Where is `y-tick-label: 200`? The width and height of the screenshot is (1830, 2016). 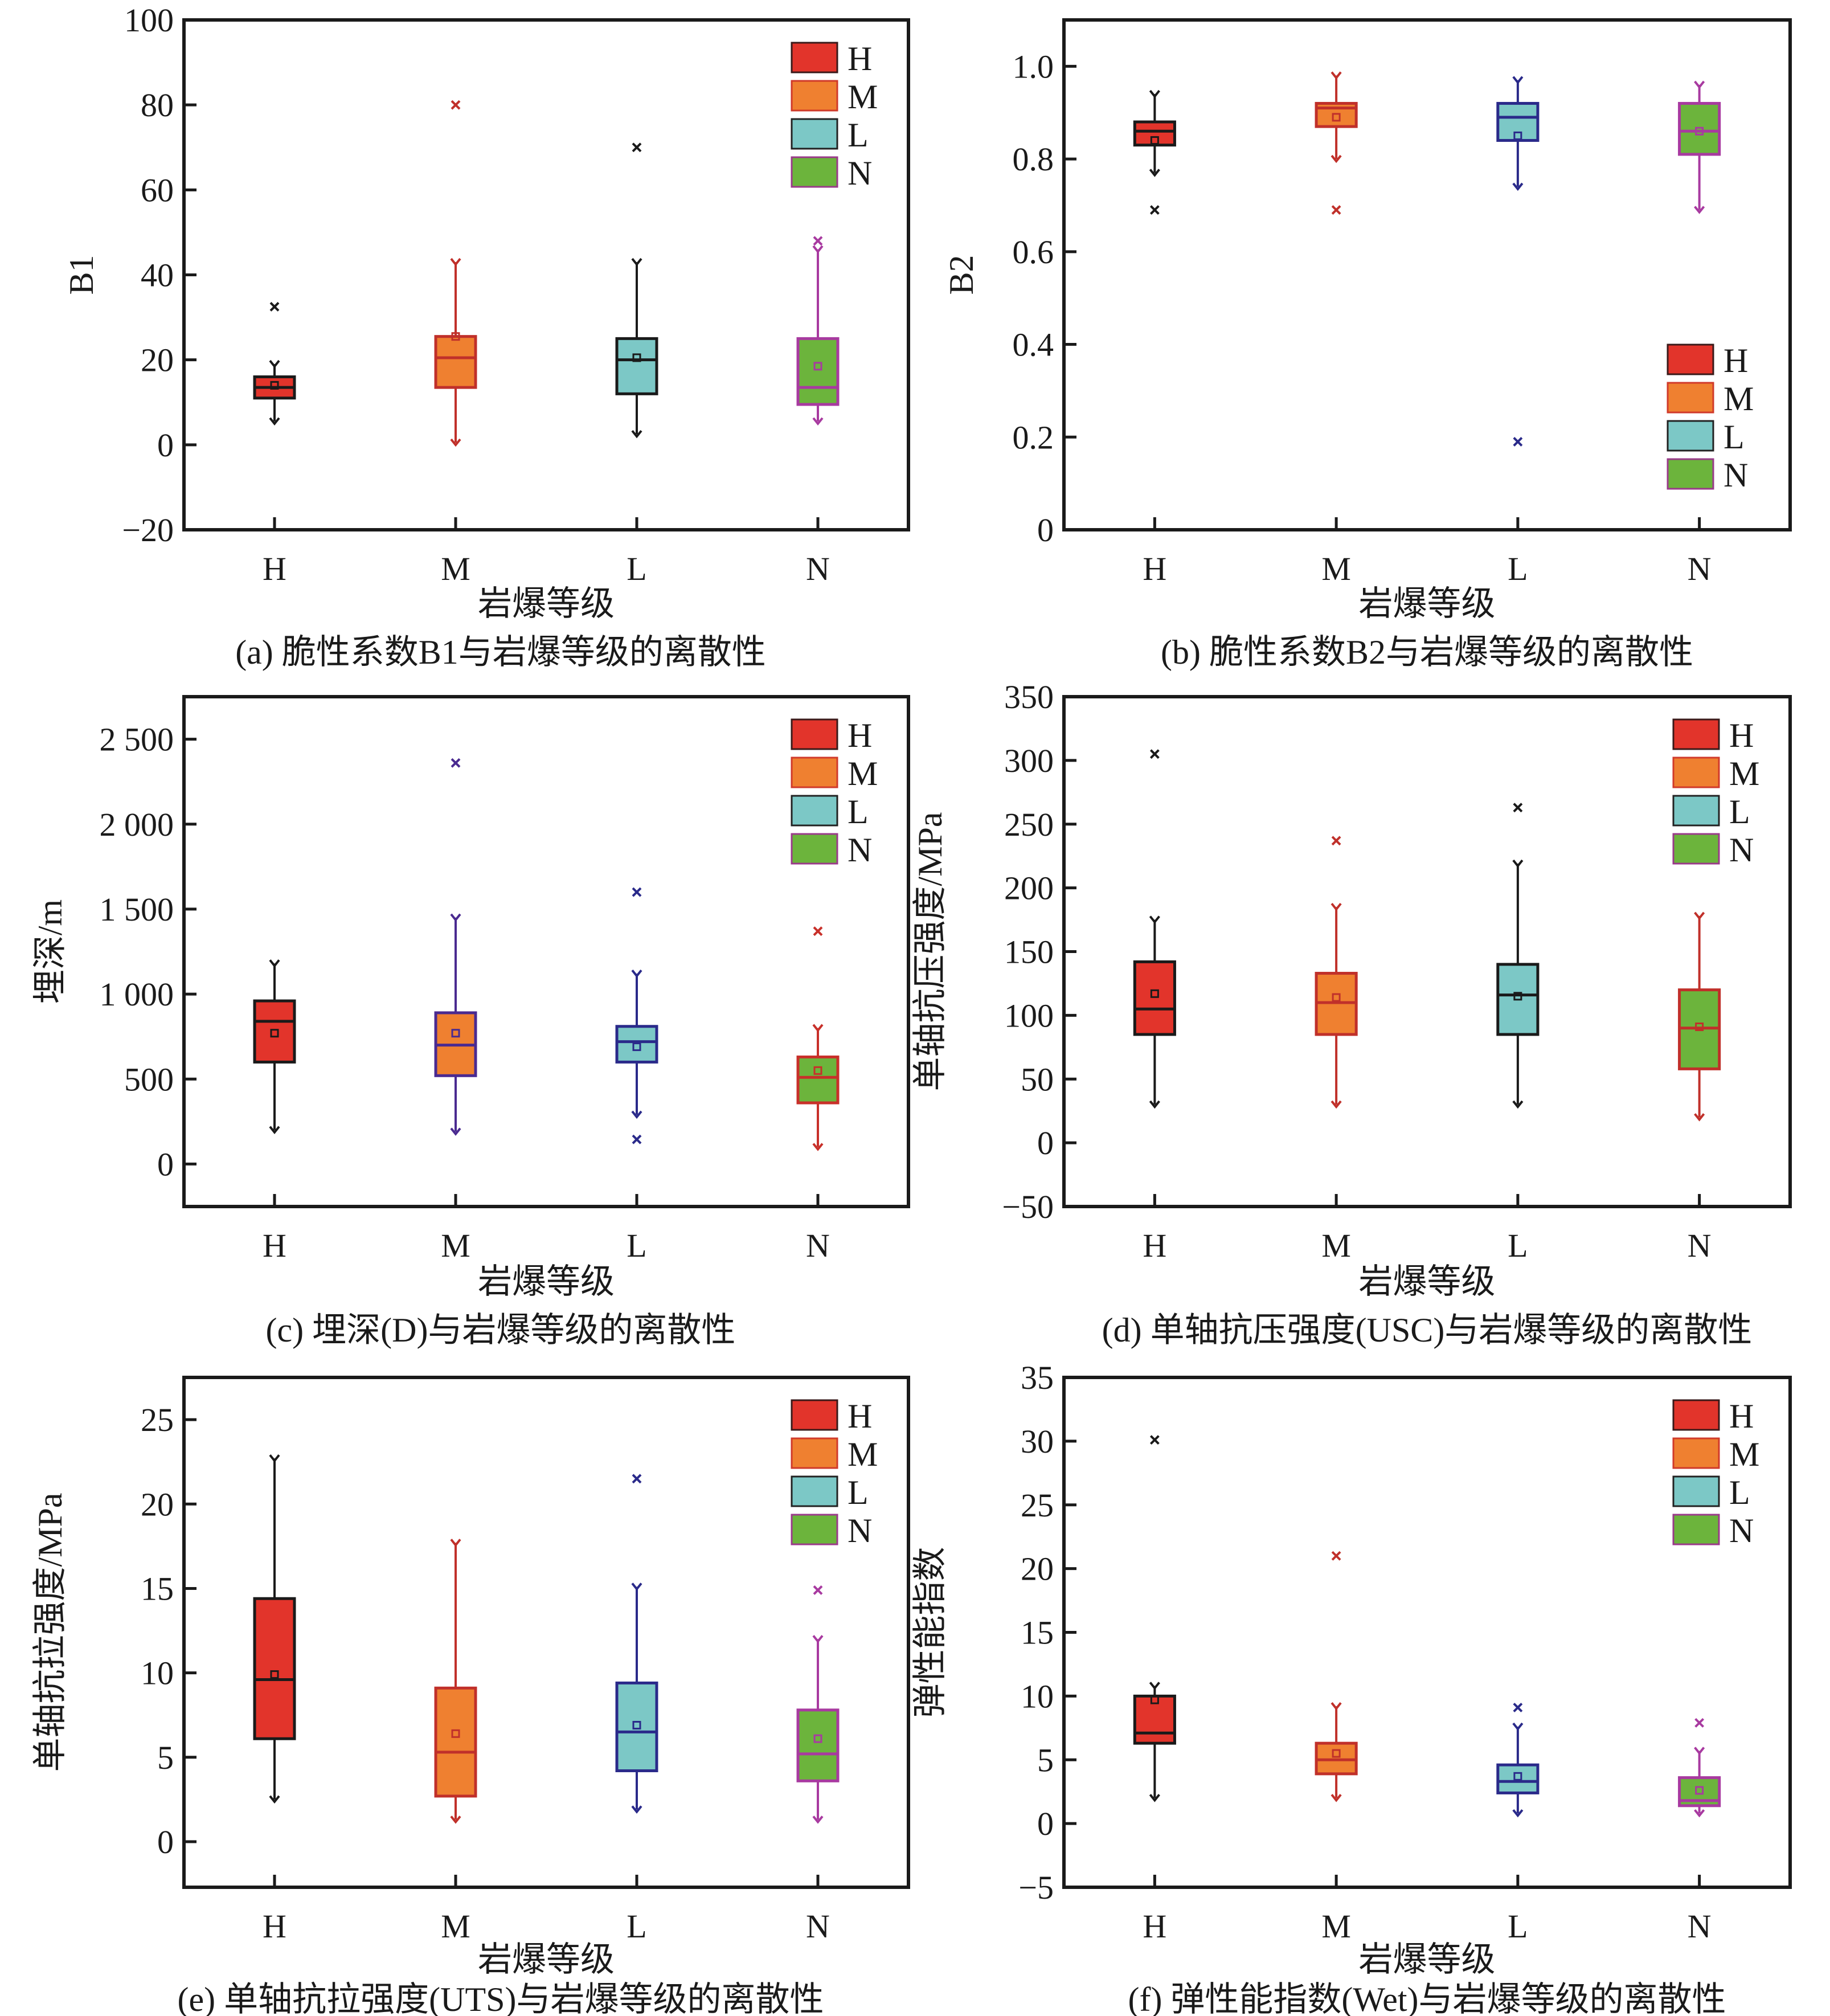
y-tick-label: 200 is located at coordinates (1029, 889).